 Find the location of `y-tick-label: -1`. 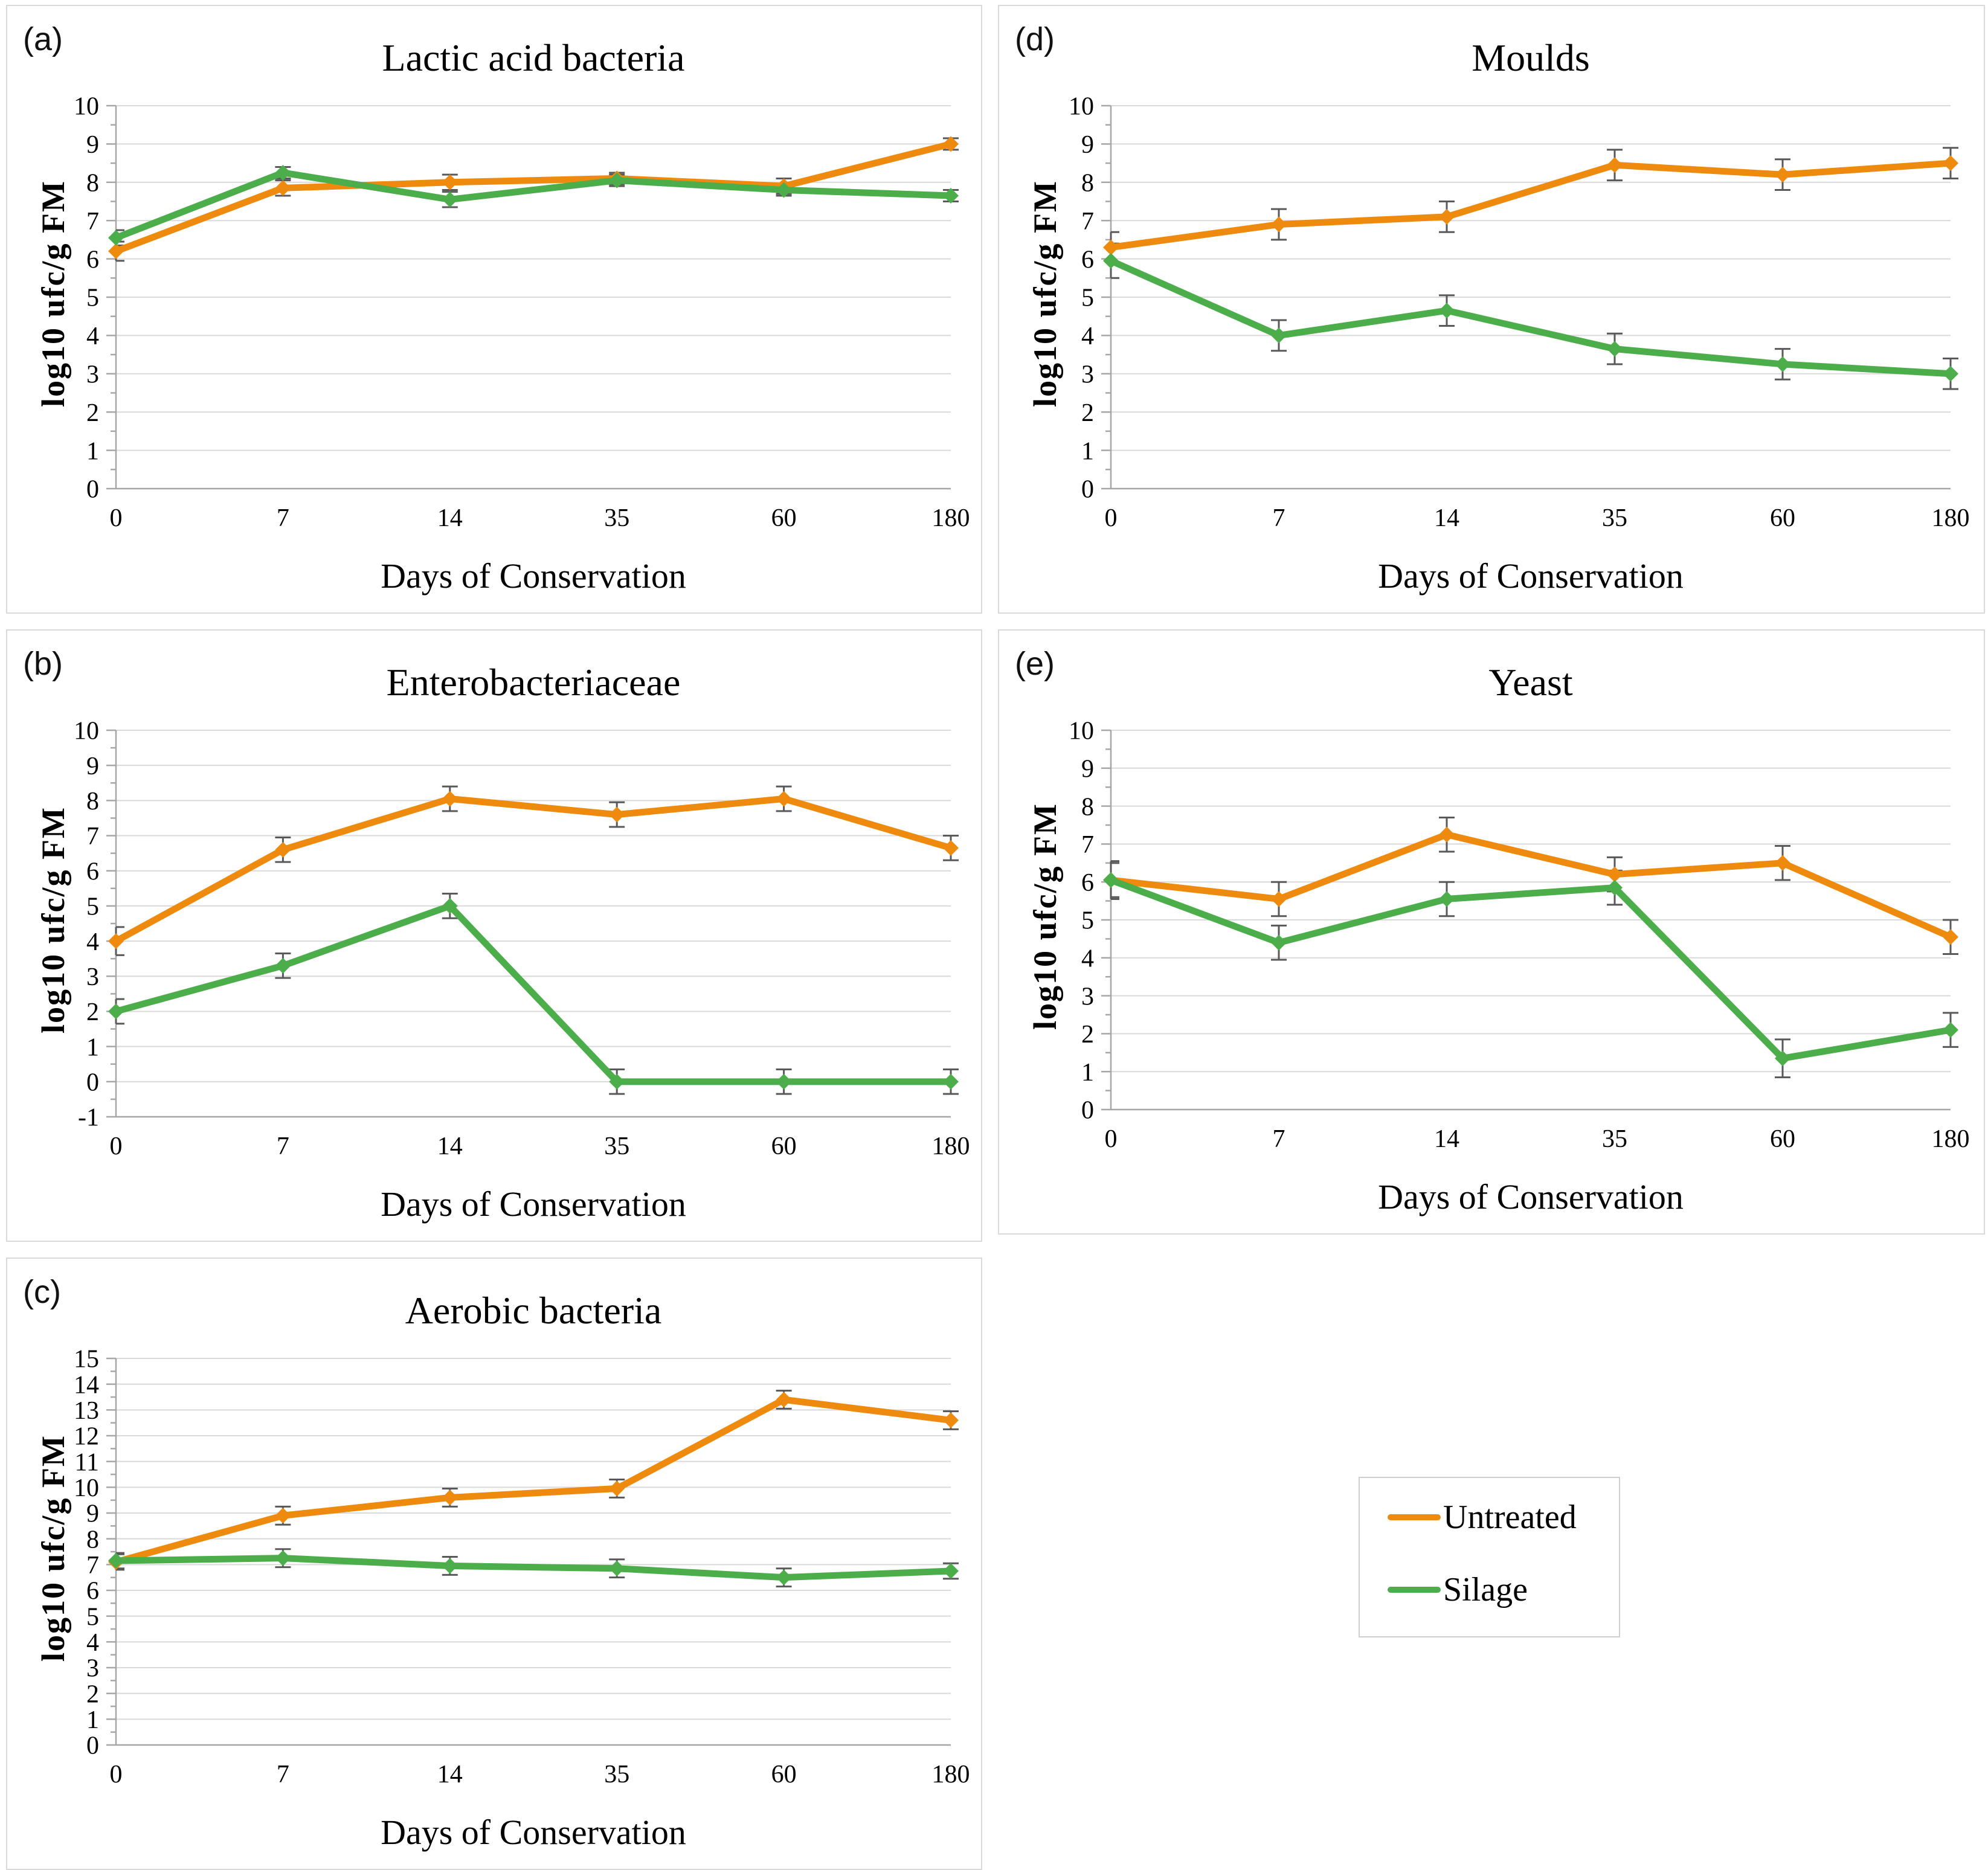

y-tick-label: -1 is located at coordinates (88, 1118).